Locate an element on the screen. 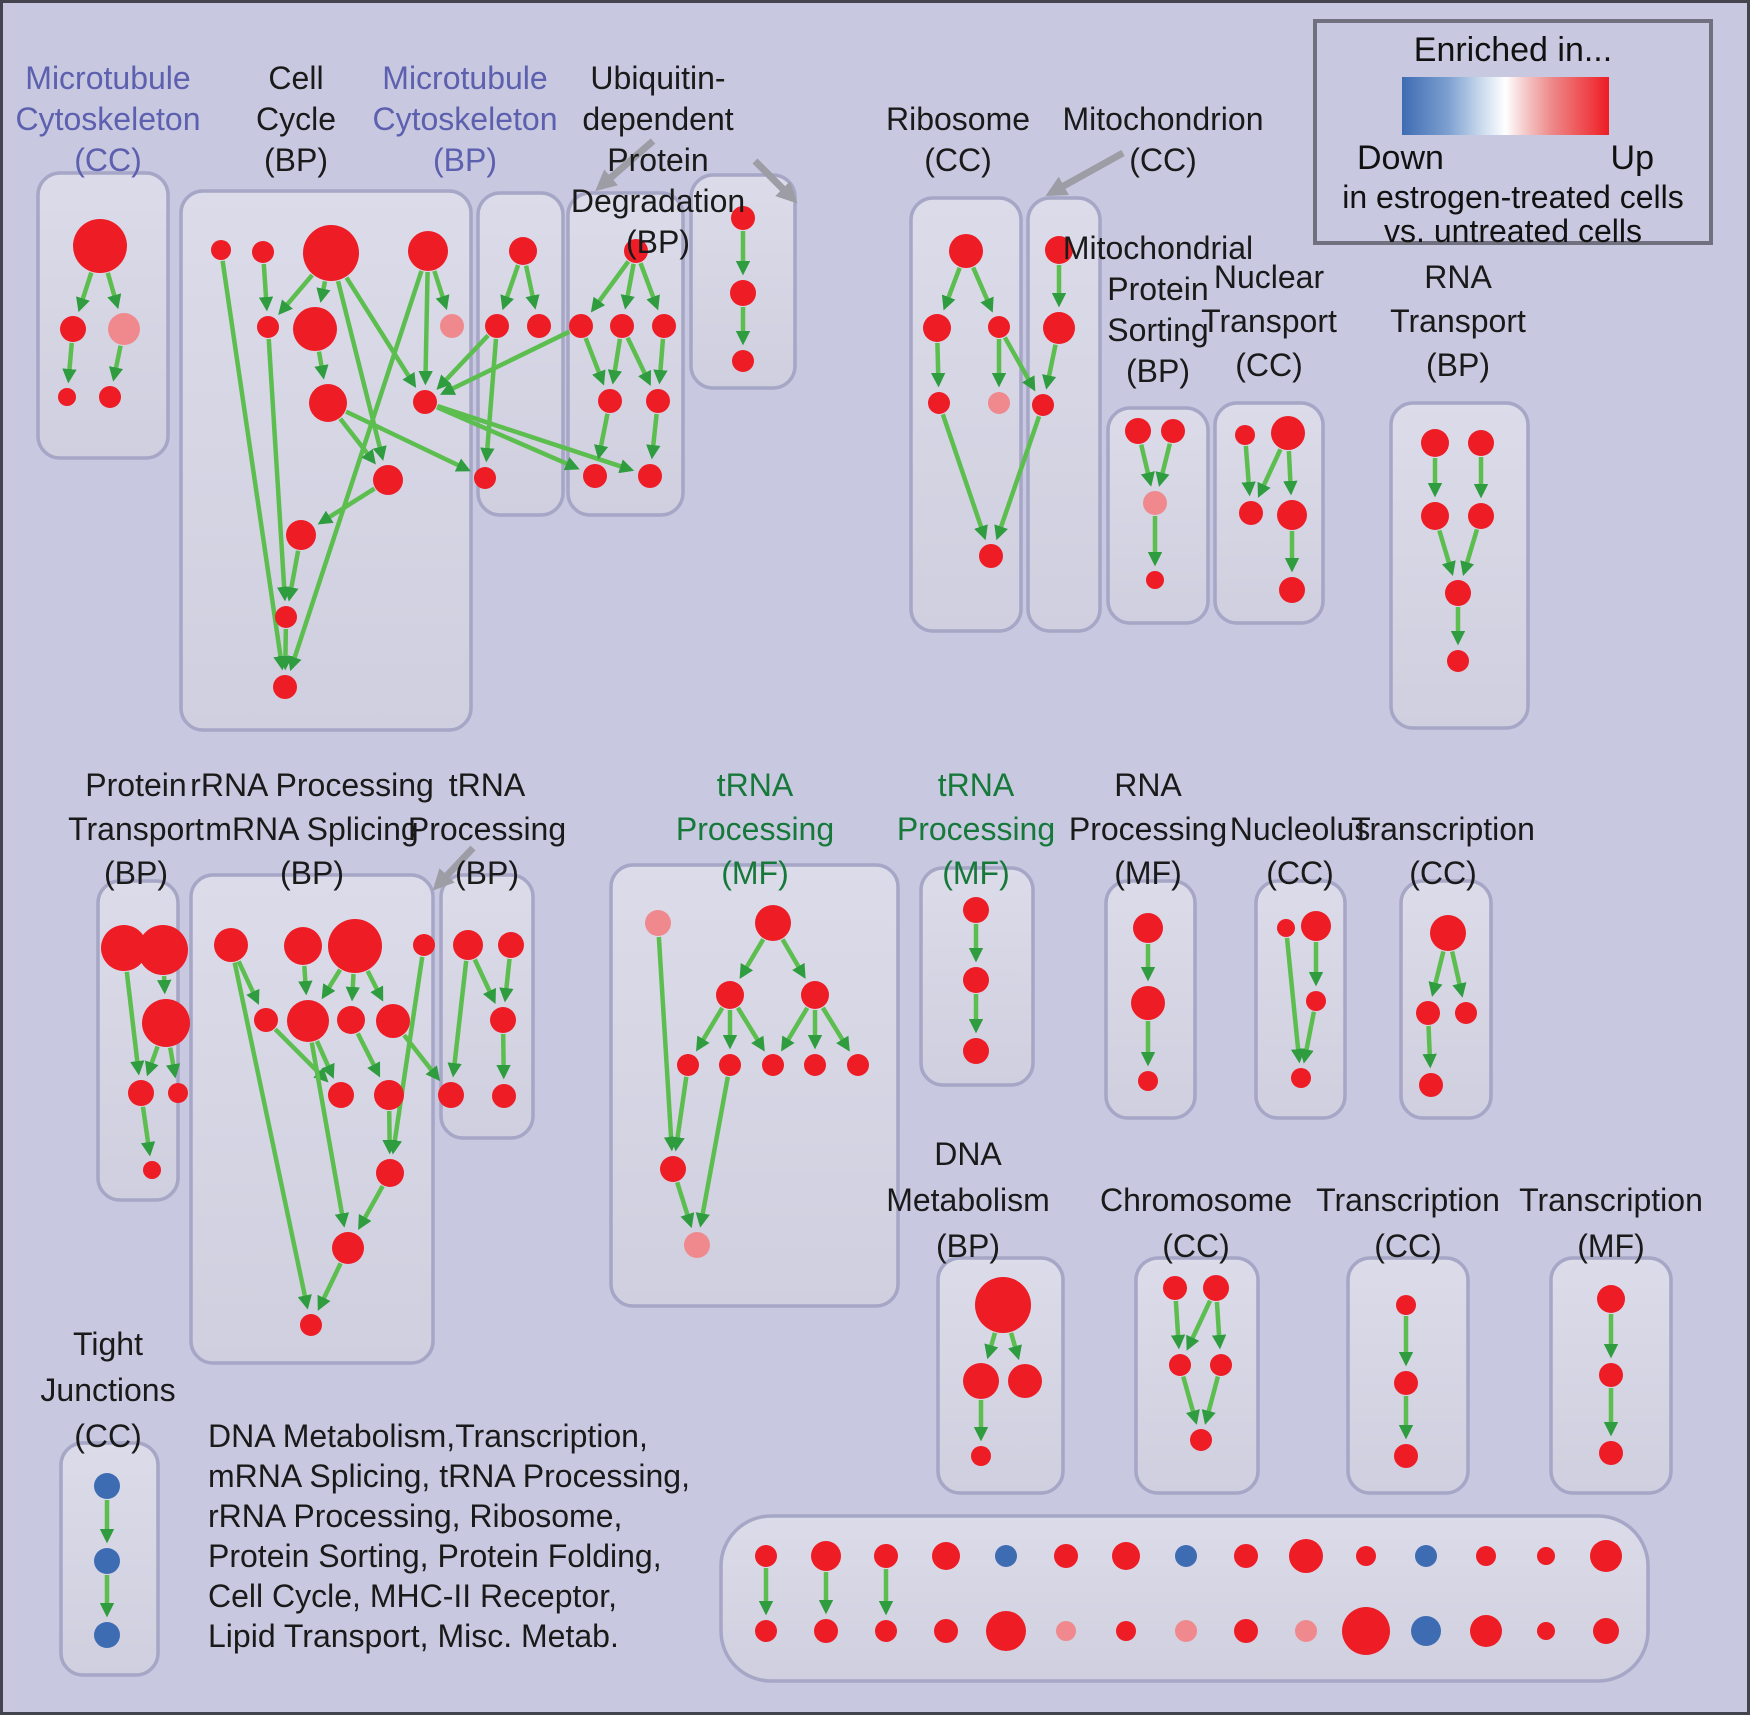  go-term-node-d3 is located at coordinates (1025, 1381).